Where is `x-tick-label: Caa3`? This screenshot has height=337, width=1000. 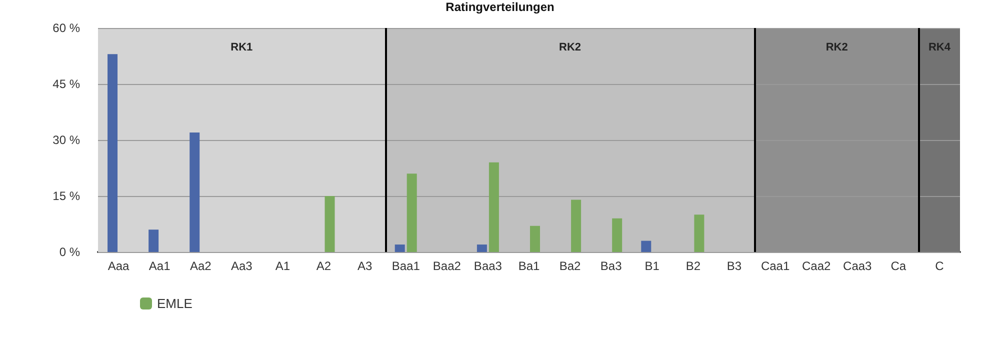
x-tick-label: Caa3 is located at coordinates (857, 266).